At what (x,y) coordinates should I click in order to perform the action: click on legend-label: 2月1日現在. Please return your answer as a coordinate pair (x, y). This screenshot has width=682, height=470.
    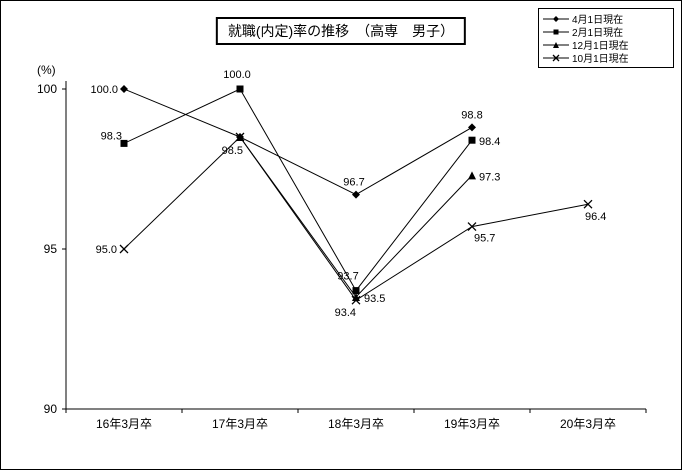
    Looking at the image, I should click on (598, 33).